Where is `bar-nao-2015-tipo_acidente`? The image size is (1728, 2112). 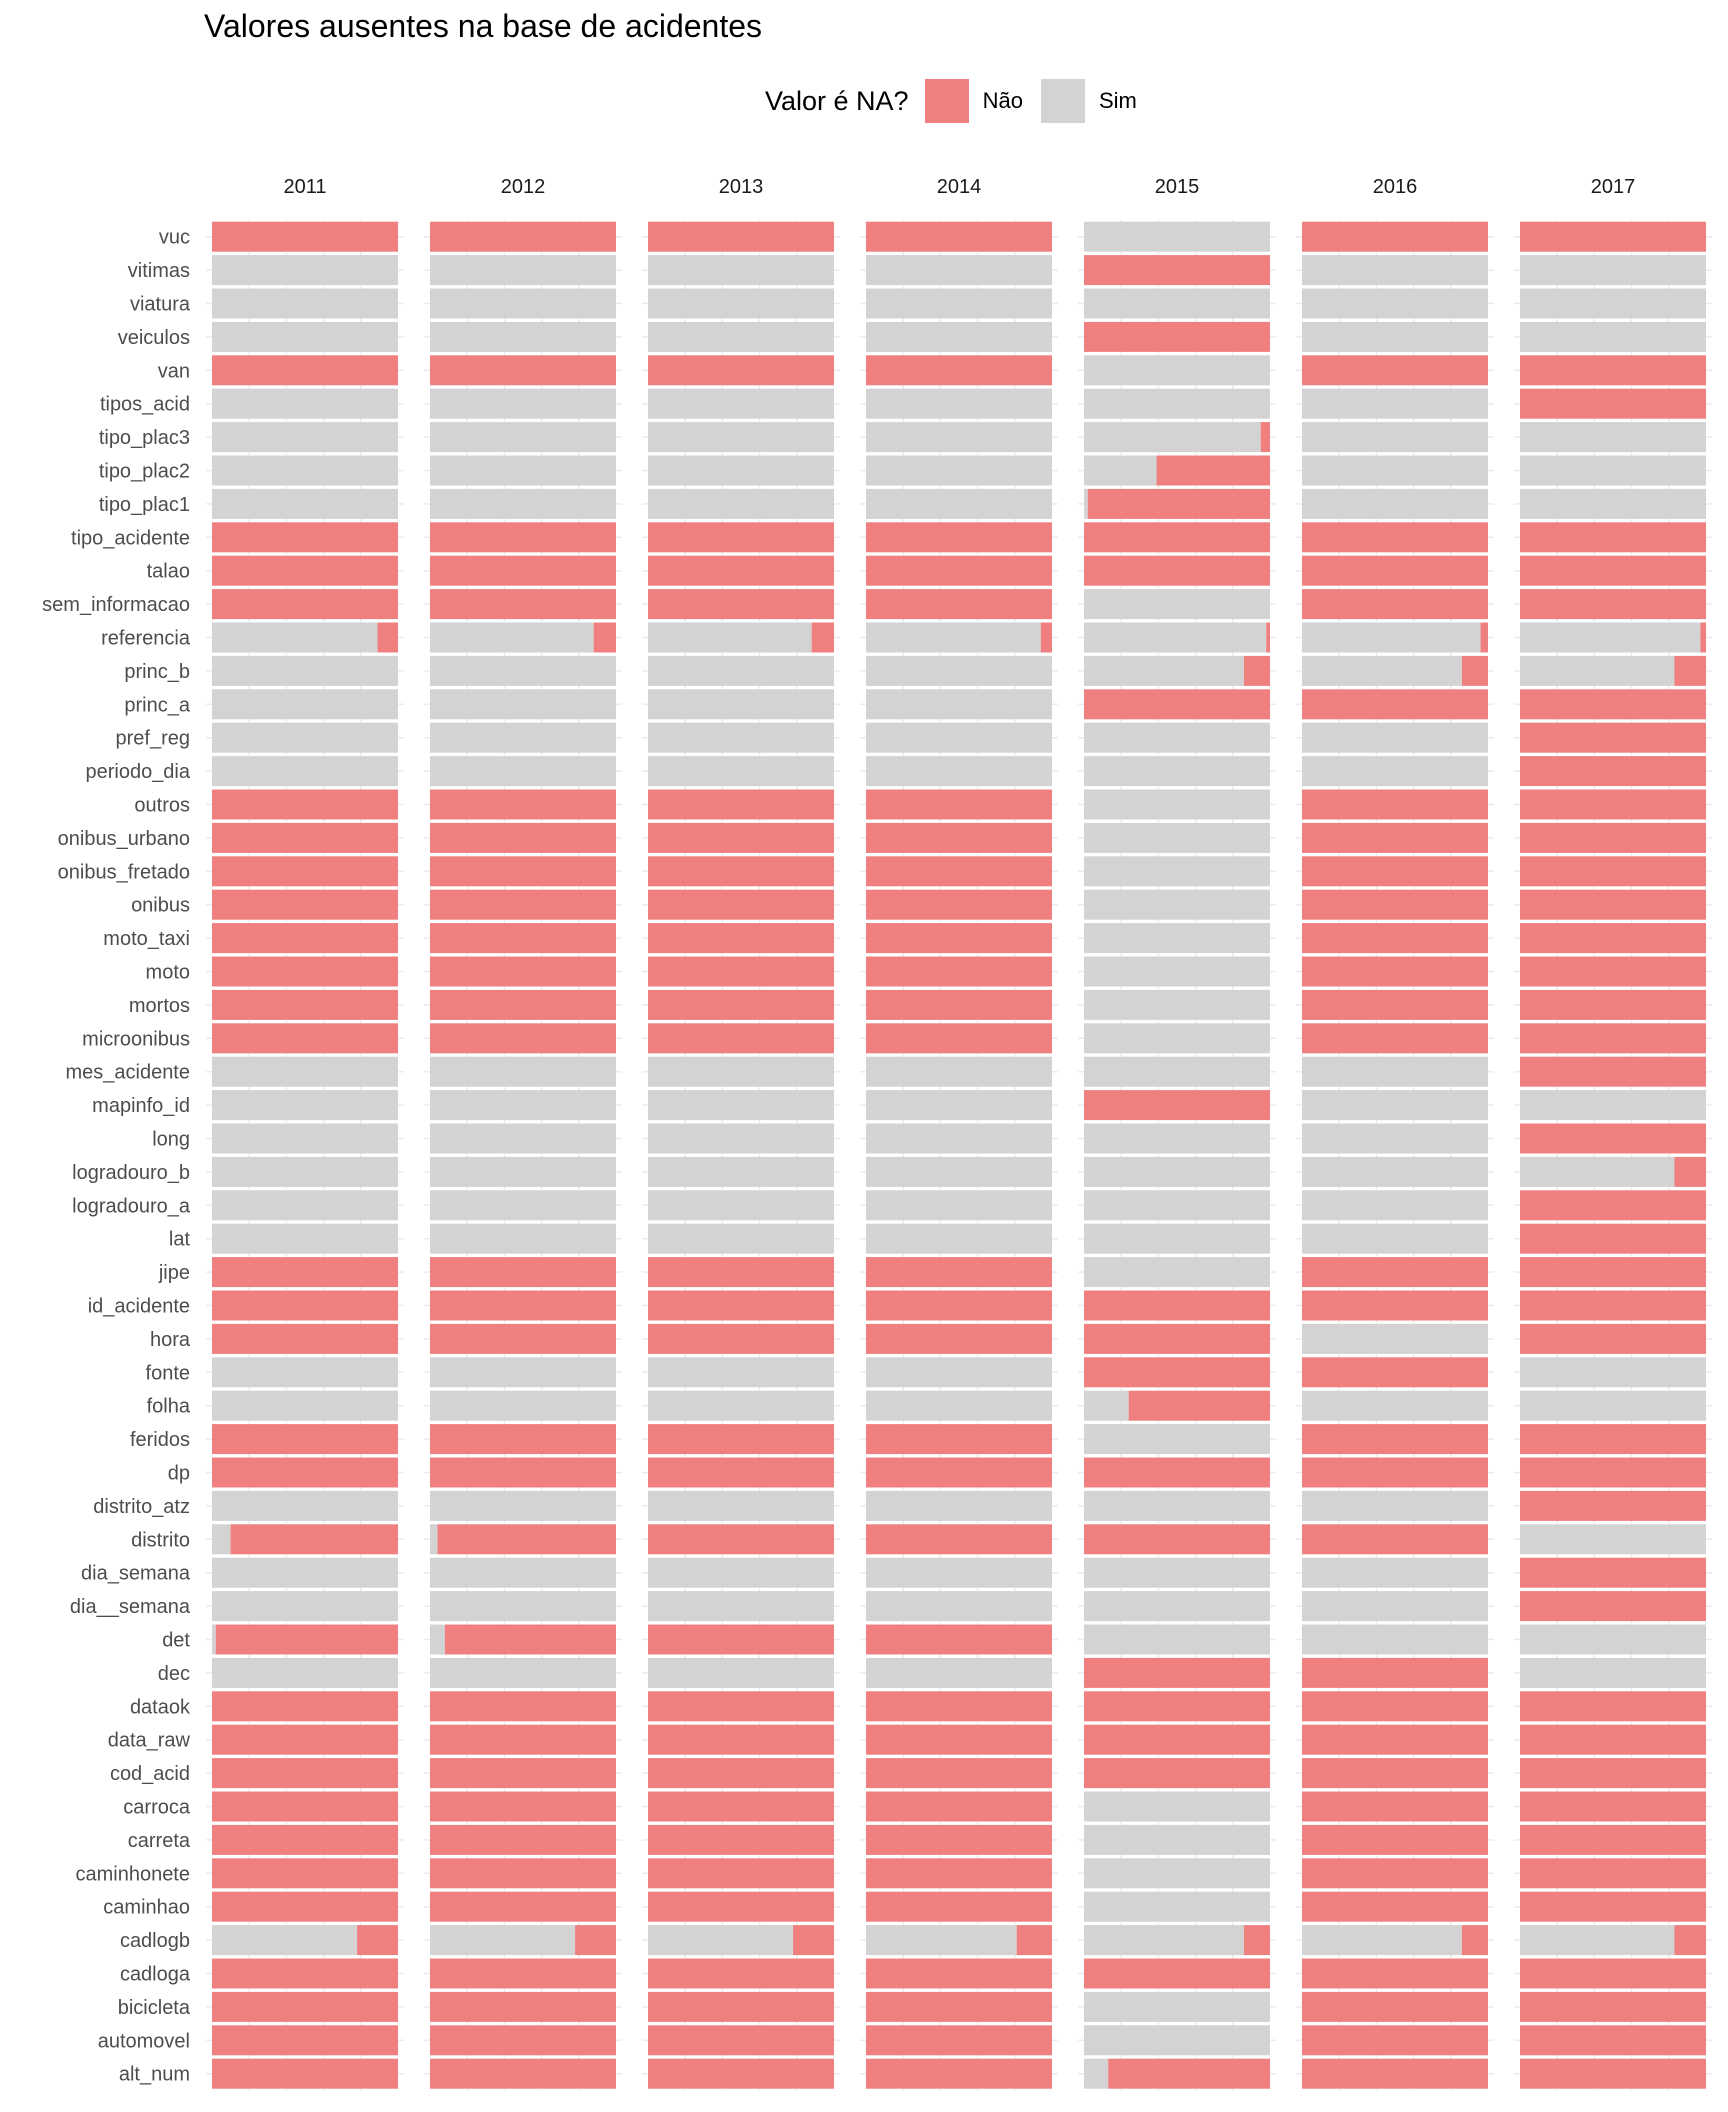
bar-nao-2015-tipo_acidente is located at coordinates (1177, 537).